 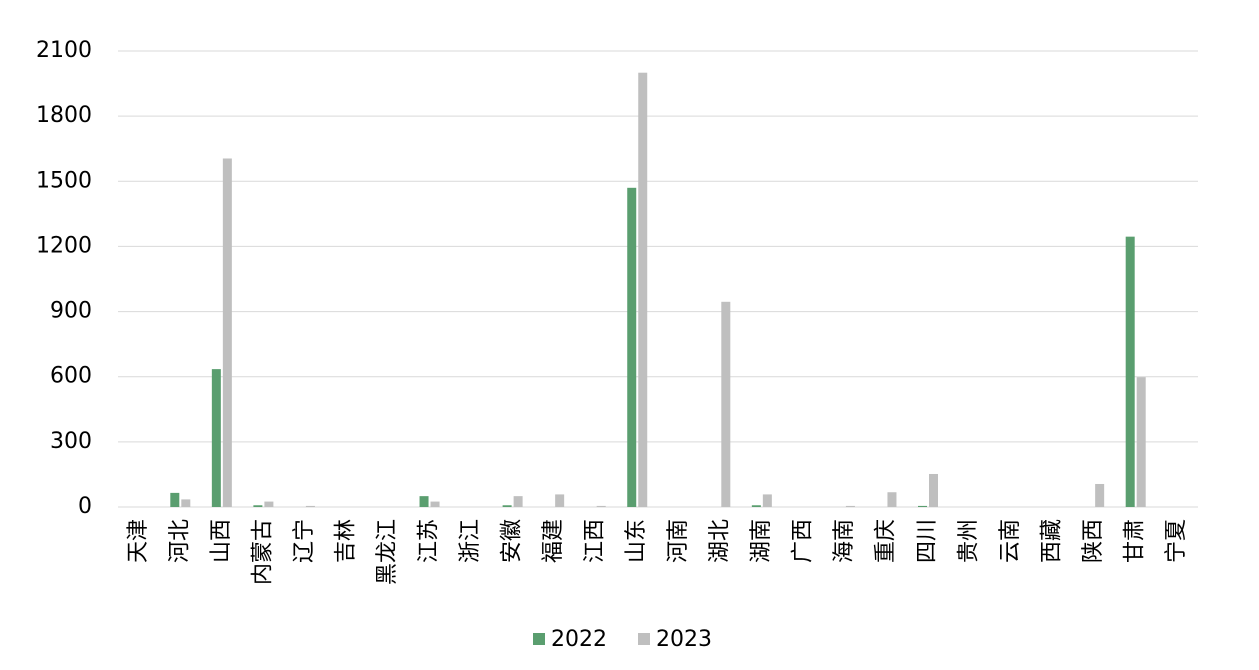 What do you see at coordinates (719, 541) in the screenshot?
I see `x-tick-label: 湖北` at bounding box center [719, 541].